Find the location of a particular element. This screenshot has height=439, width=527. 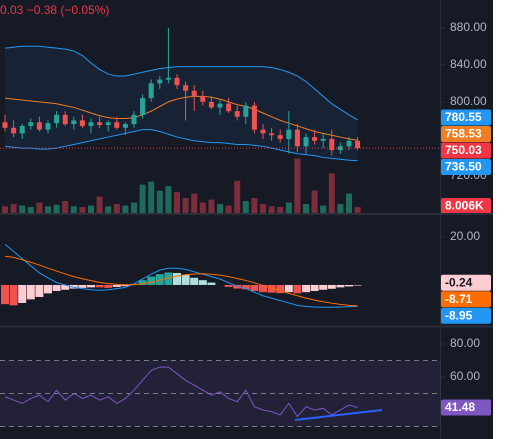

price-badge-label: -0.24 is located at coordinates (459, 282).